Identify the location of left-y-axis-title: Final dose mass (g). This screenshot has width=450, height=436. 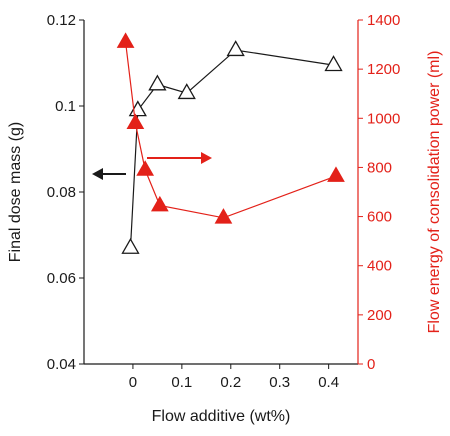
(15, 192).